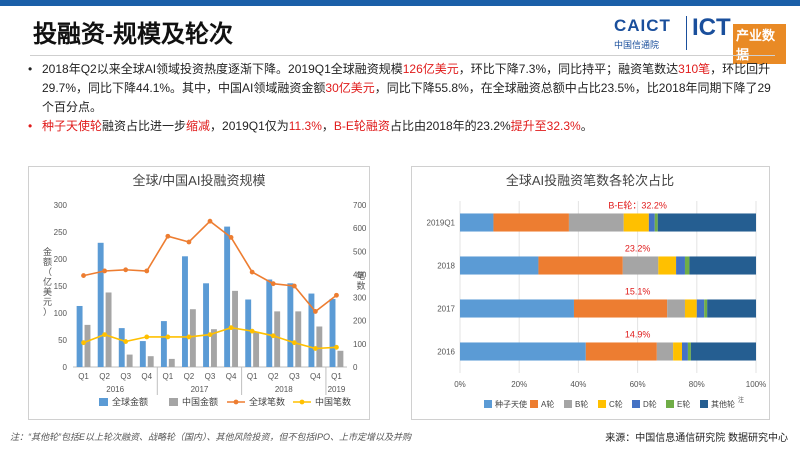  I want to click on x-tick-label: 40%, so click(578, 384).